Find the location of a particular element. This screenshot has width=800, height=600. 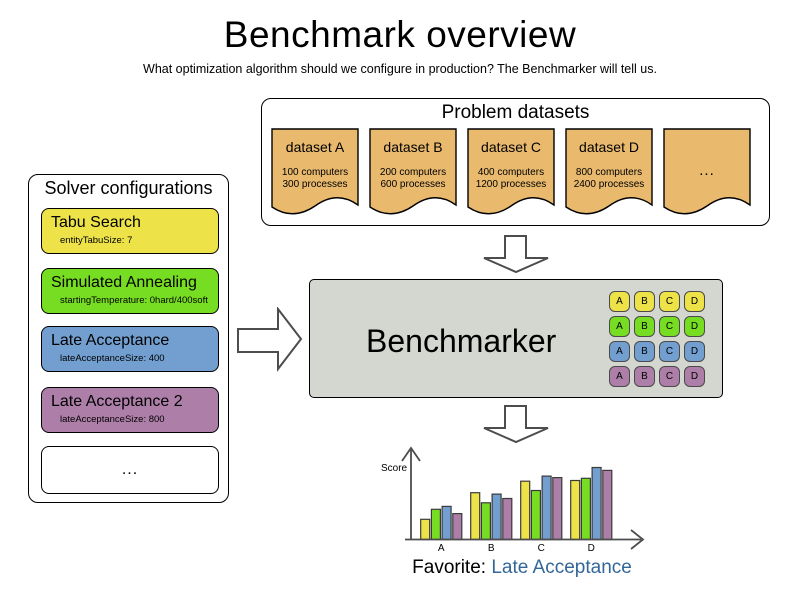

bar-simulated-annealing-D is located at coordinates (585, 509).